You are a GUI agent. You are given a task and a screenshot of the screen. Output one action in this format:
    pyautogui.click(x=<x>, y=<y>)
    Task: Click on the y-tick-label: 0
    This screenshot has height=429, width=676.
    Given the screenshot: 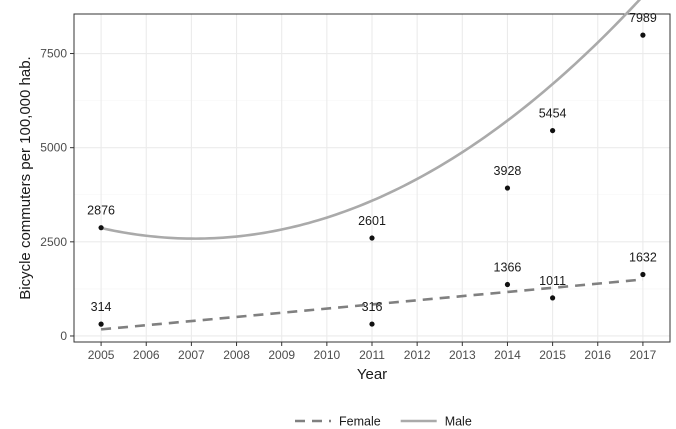 What is the action you would take?
    pyautogui.click(x=63, y=336)
    